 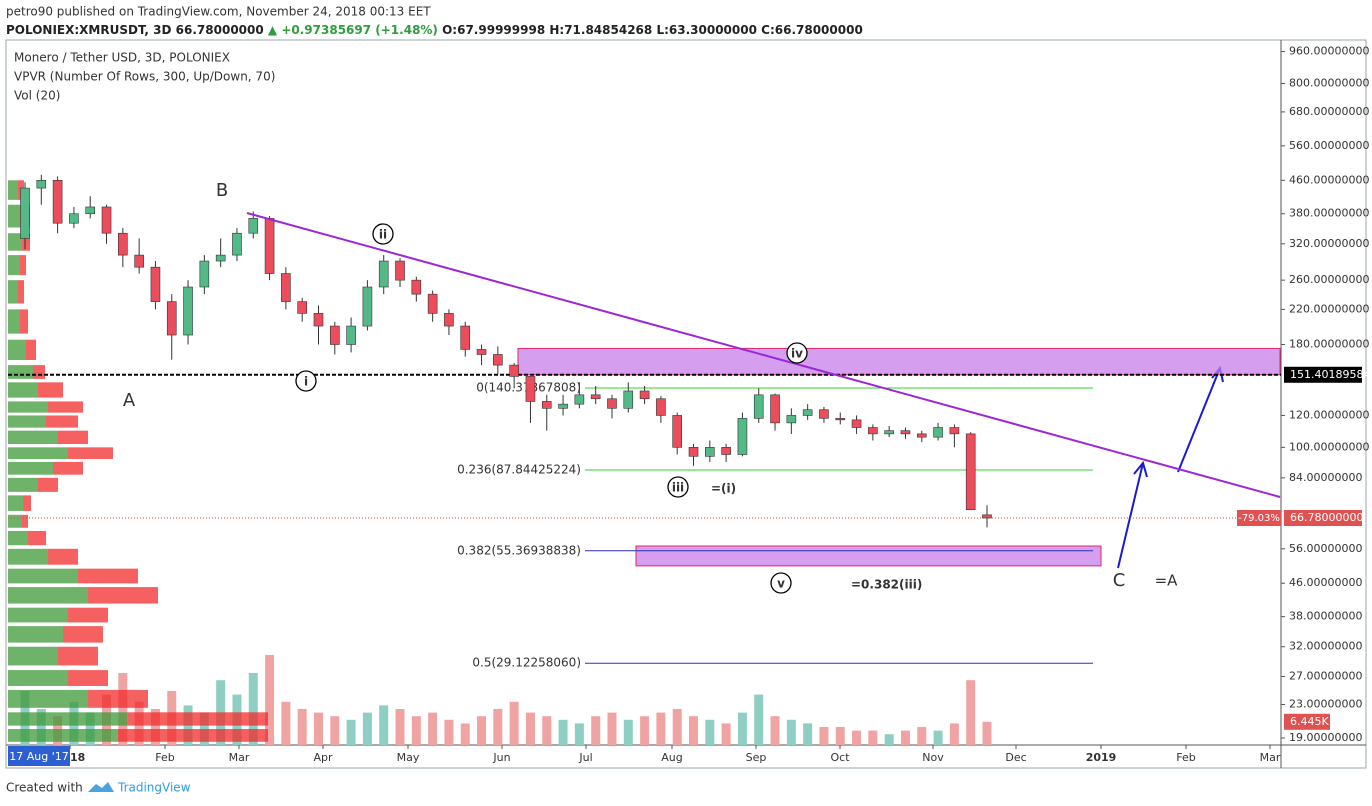 I want to click on y-tick-label: 100.00000000, so click(x=1329, y=446).